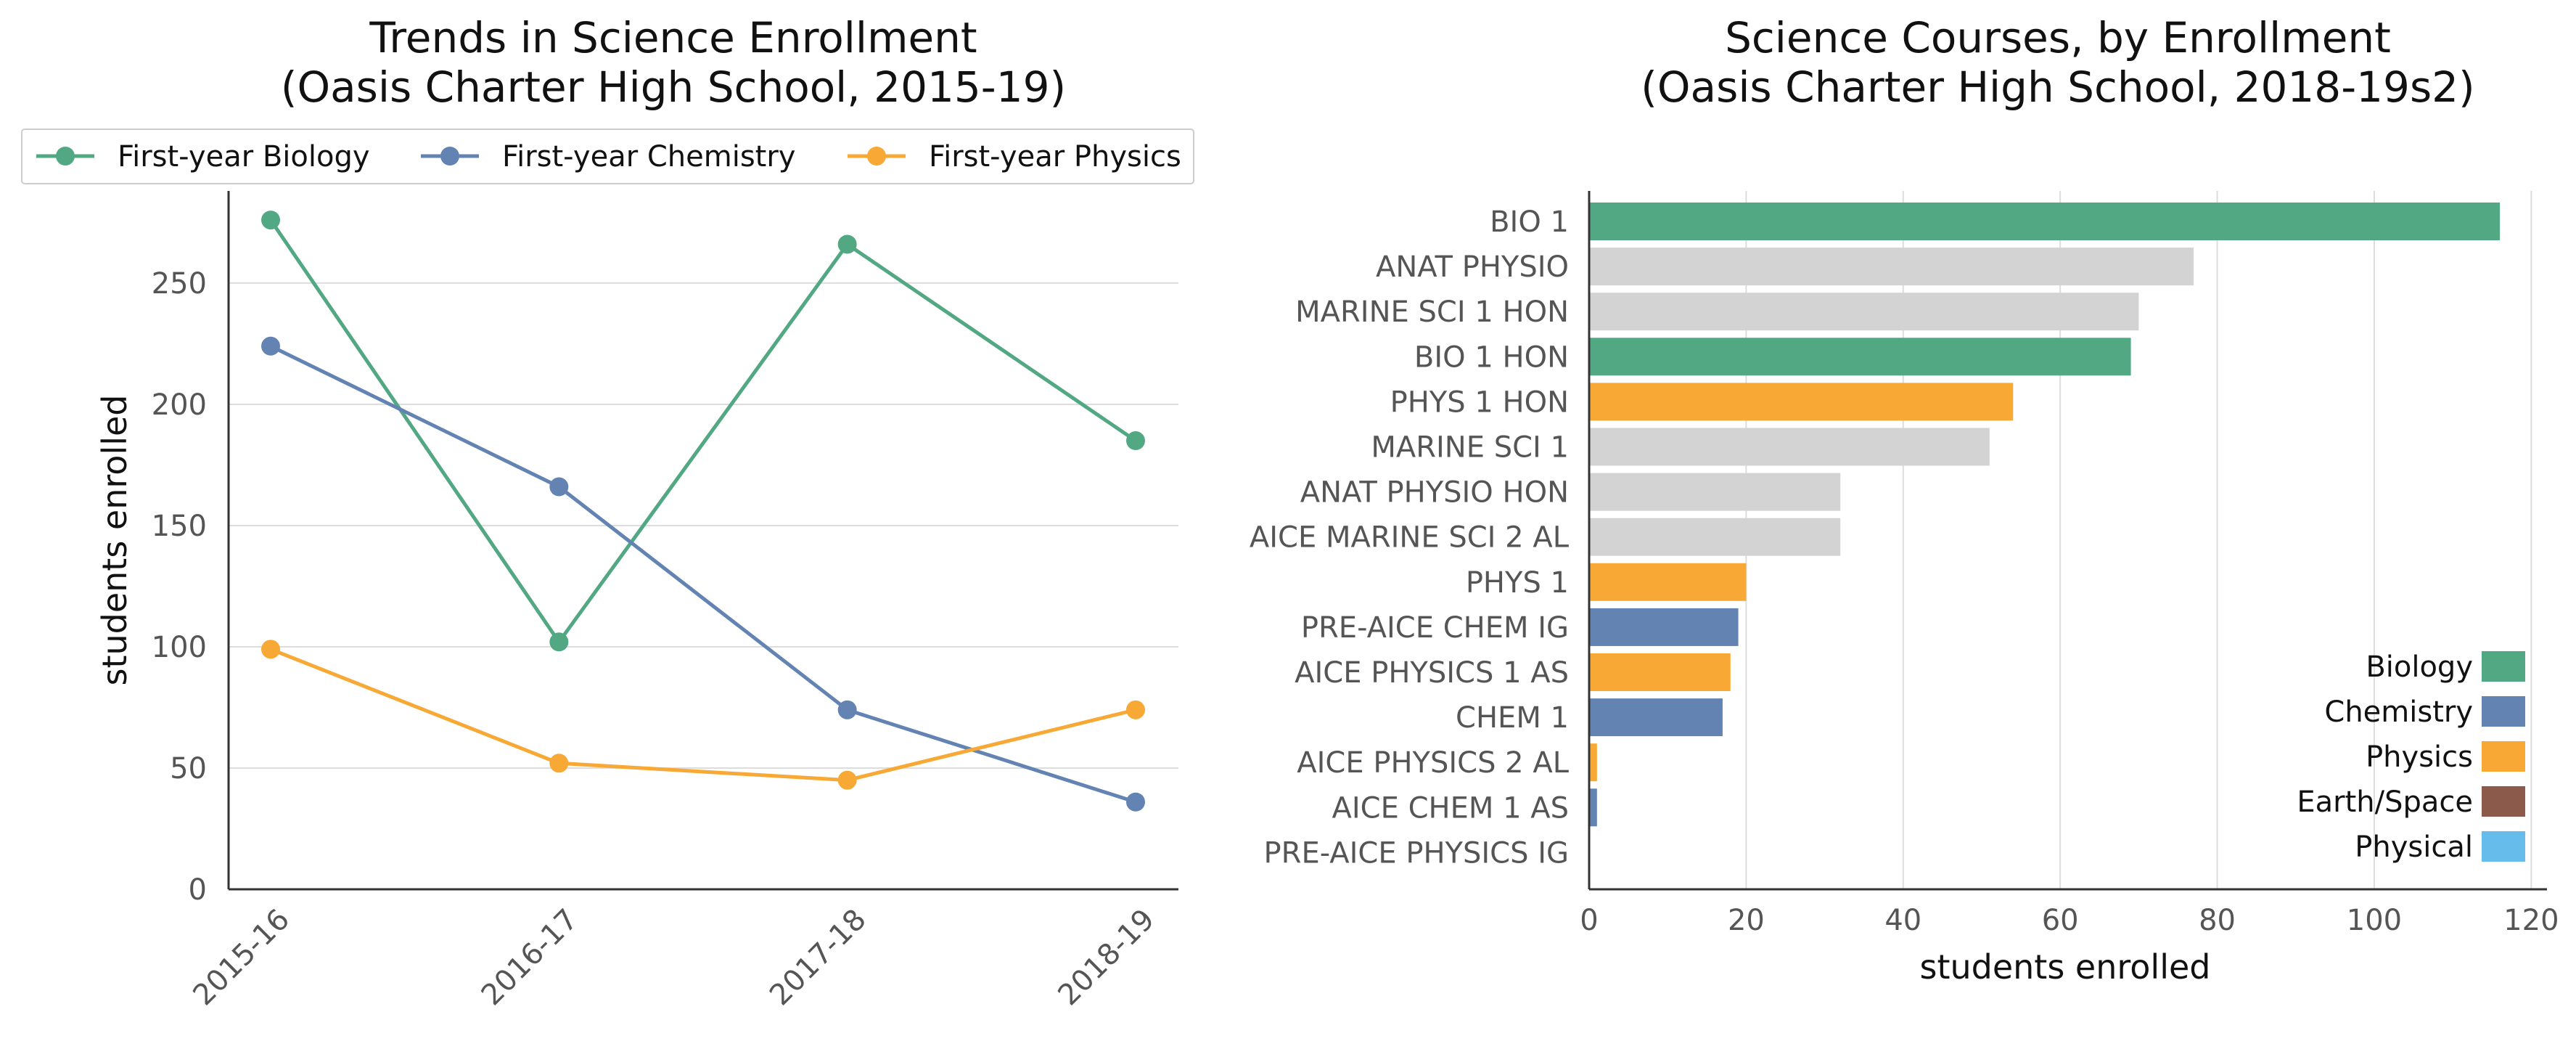 The width and height of the screenshot is (2576, 1049). Describe the element at coordinates (179, 526) in the screenshot. I see `y-tick-label: 150` at that location.